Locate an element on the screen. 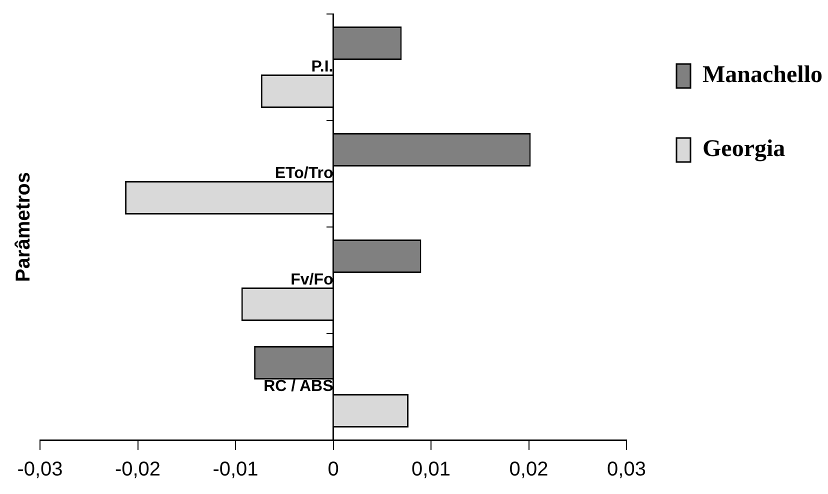 Image resolution: width=828 pixels, height=494 pixels. legend-label: Manachello is located at coordinates (762, 75).